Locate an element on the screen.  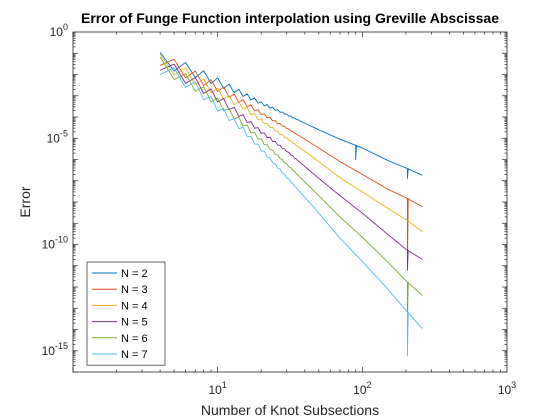
y-tick-label: 10⁰ is located at coordinates (59, 30).